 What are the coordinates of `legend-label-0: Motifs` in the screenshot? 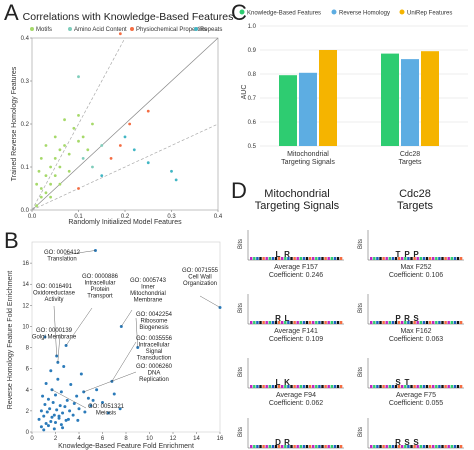 It's located at (44, 30).